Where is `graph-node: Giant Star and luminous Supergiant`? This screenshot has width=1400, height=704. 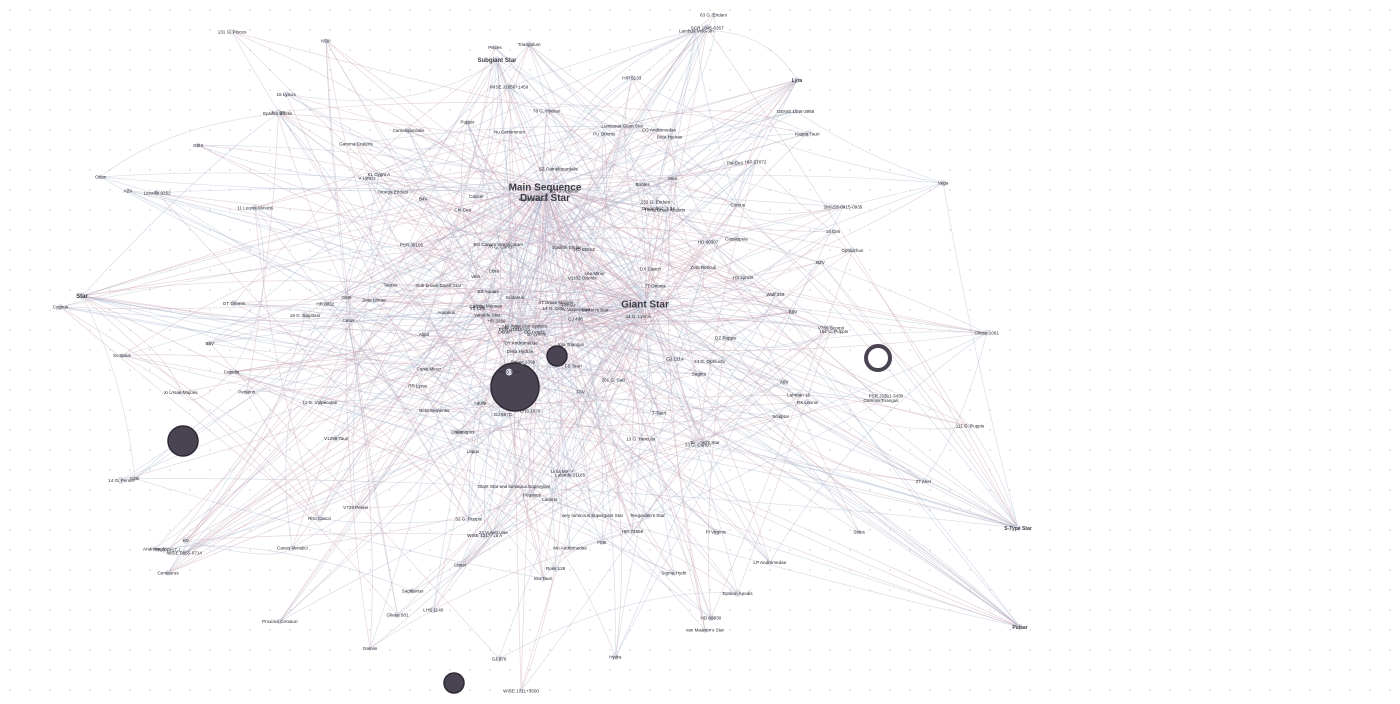 graph-node: Giant Star and luminous Supergiant is located at coordinates (515, 486).